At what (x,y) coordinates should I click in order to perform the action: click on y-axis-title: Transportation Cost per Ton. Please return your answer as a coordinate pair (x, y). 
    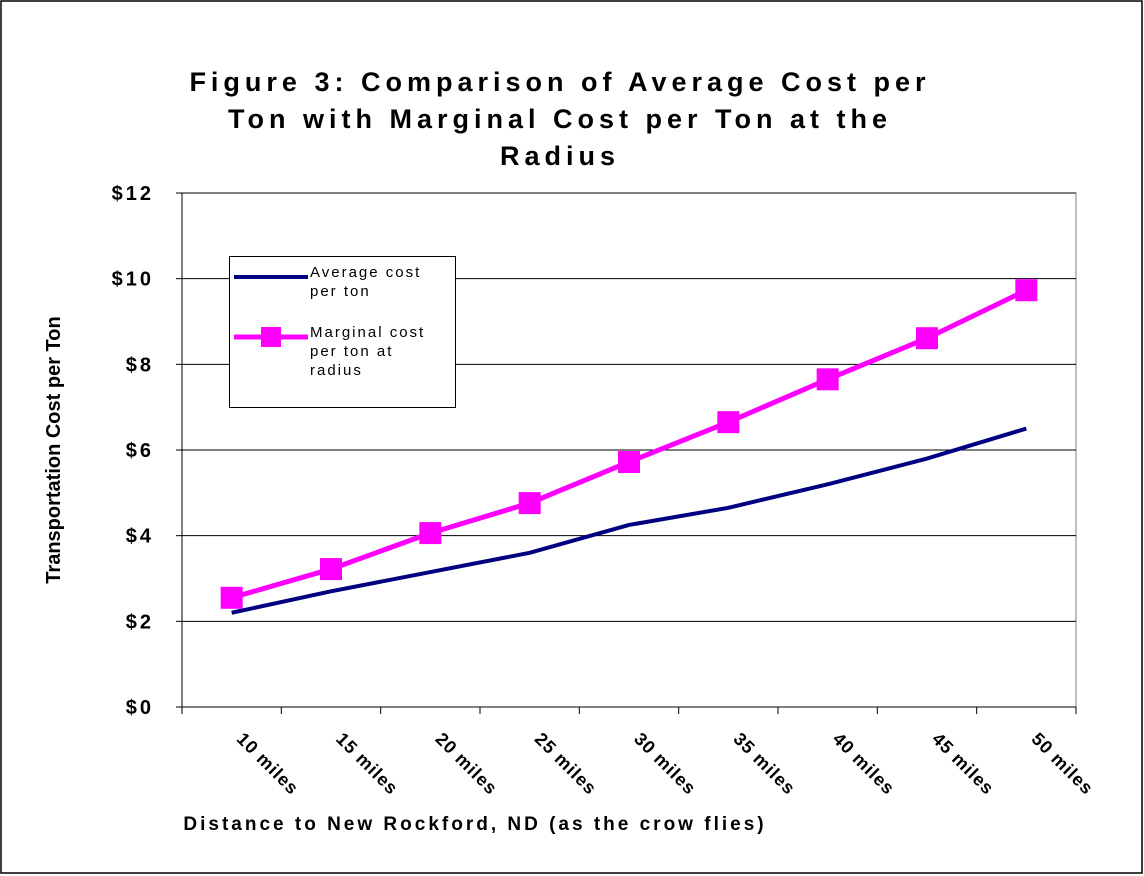
    Looking at the image, I should click on (54, 449).